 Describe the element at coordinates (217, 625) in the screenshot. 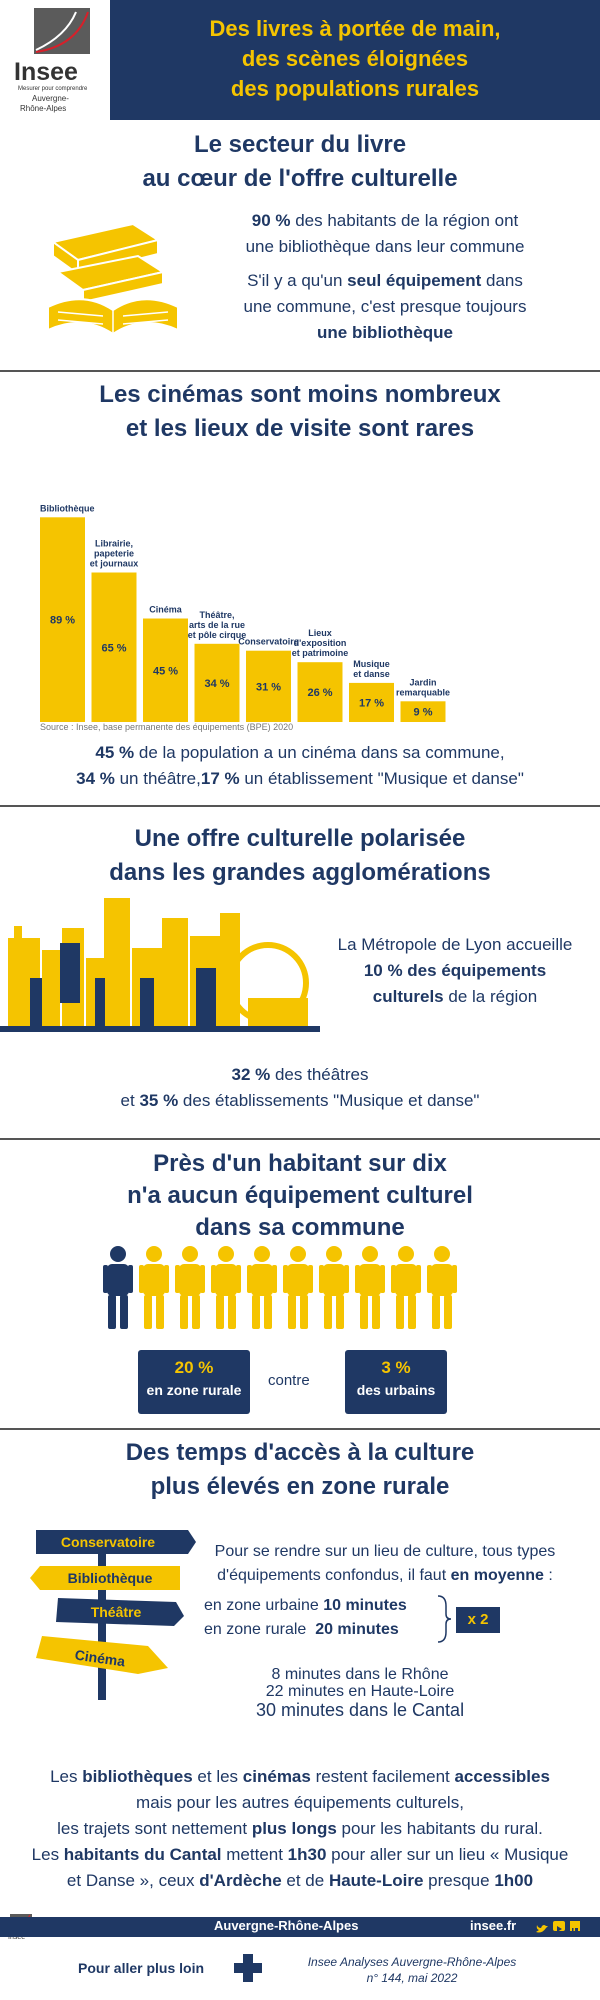

I see `bar-category-3-line-1: arts de la rue` at that location.